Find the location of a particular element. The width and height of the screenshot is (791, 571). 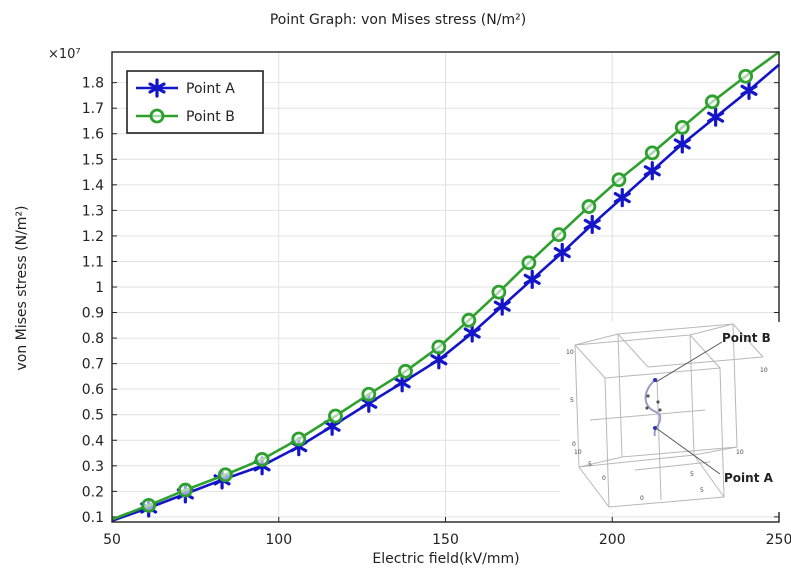

y-tick-label: 1.1 is located at coordinates (93, 262).